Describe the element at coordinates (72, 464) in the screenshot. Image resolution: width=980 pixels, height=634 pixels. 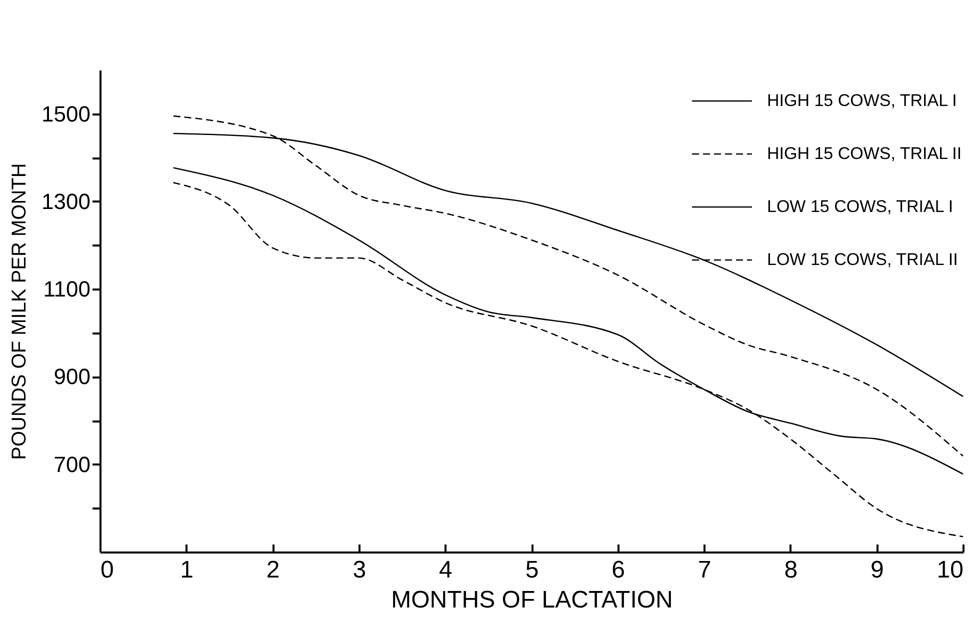
I see `y-tick-label: 700` at that location.